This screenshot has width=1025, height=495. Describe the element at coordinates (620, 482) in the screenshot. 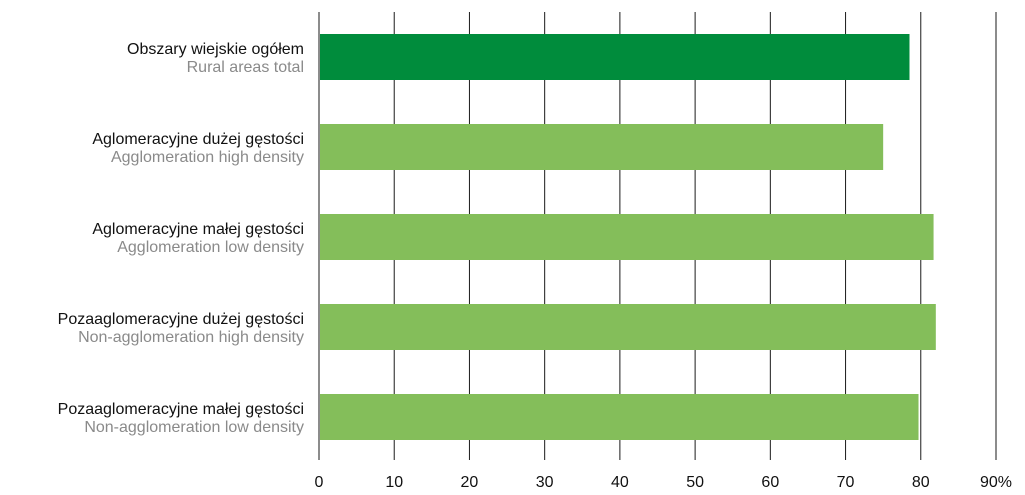

I see `x-tick-label: 40` at that location.